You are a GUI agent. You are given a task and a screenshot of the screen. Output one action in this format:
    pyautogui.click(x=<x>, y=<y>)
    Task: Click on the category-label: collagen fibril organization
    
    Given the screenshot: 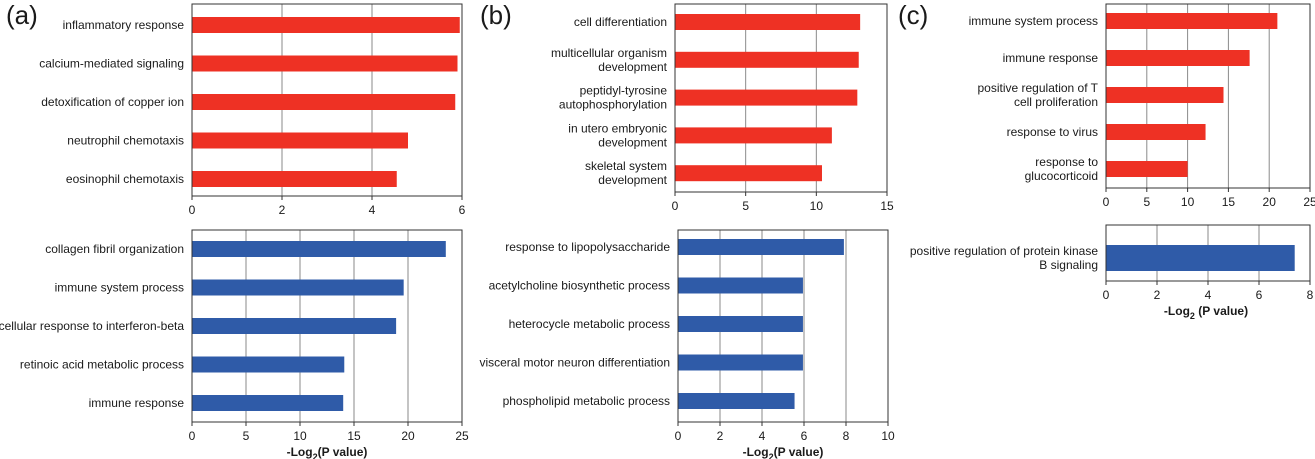 What is the action you would take?
    pyautogui.click(x=114, y=249)
    